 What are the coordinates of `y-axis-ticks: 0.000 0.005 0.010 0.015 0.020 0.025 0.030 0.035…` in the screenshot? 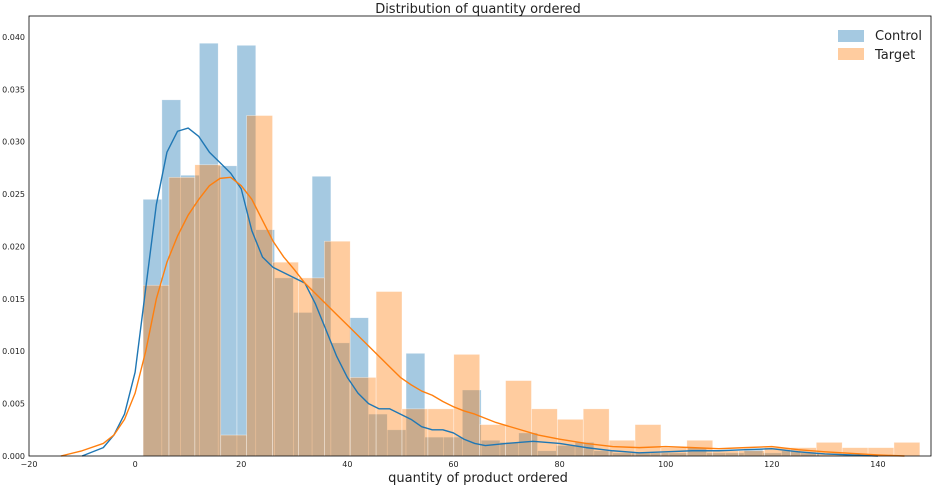 It's located at (13, 247).